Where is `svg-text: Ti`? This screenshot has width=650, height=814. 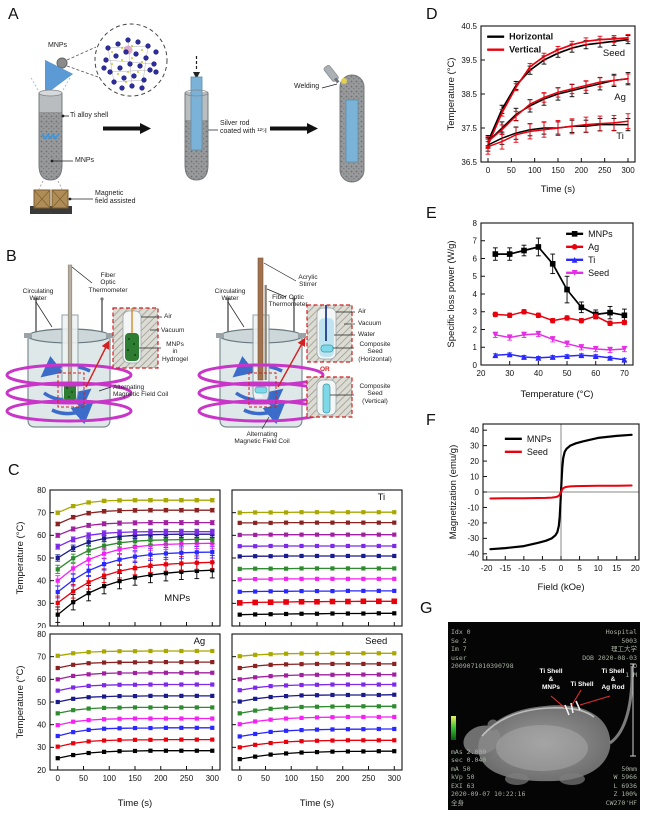
svg-text: Ti is located at coordinates (382, 497).